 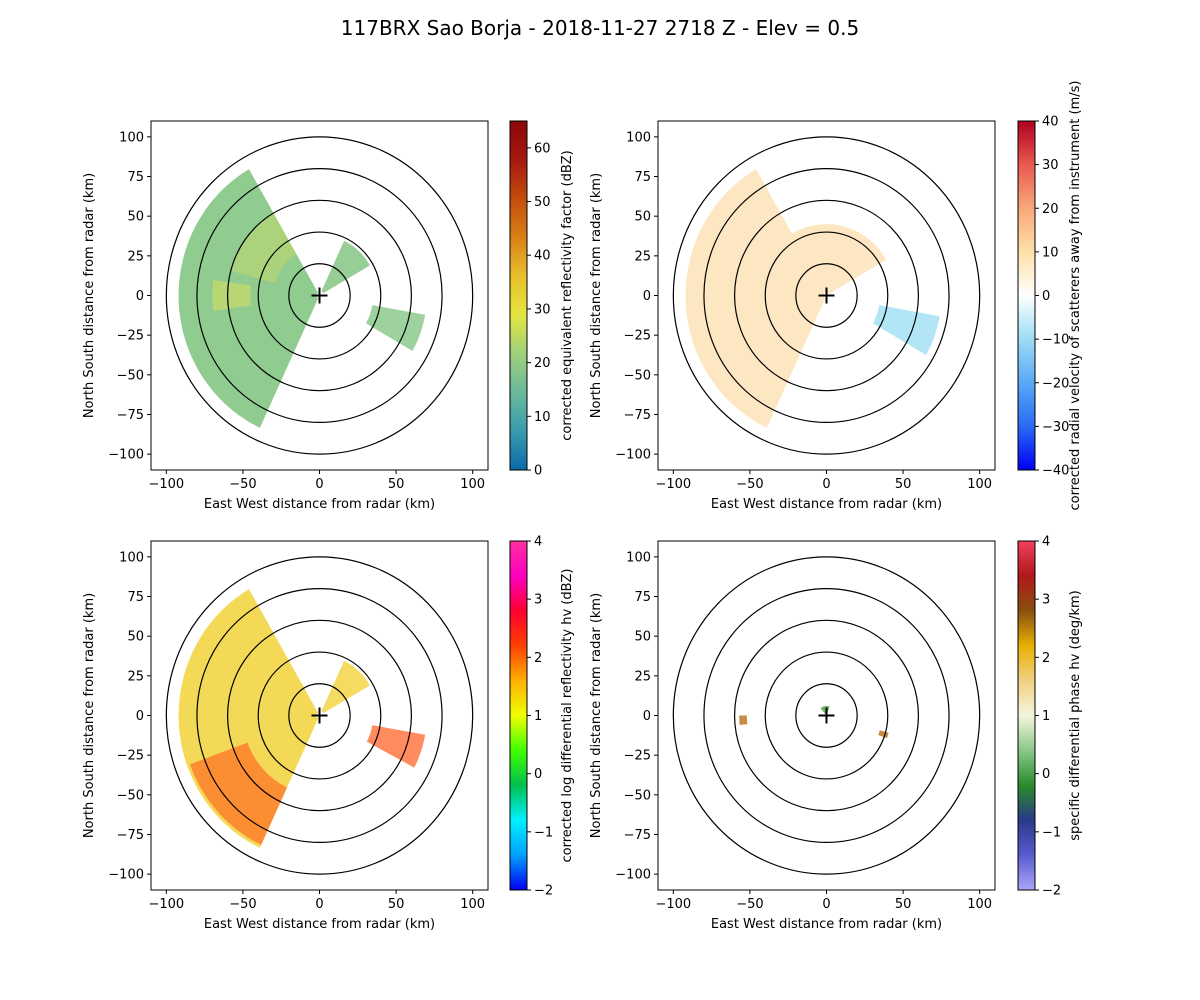 I want to click on range-ring-100km, so click(x=826, y=295).